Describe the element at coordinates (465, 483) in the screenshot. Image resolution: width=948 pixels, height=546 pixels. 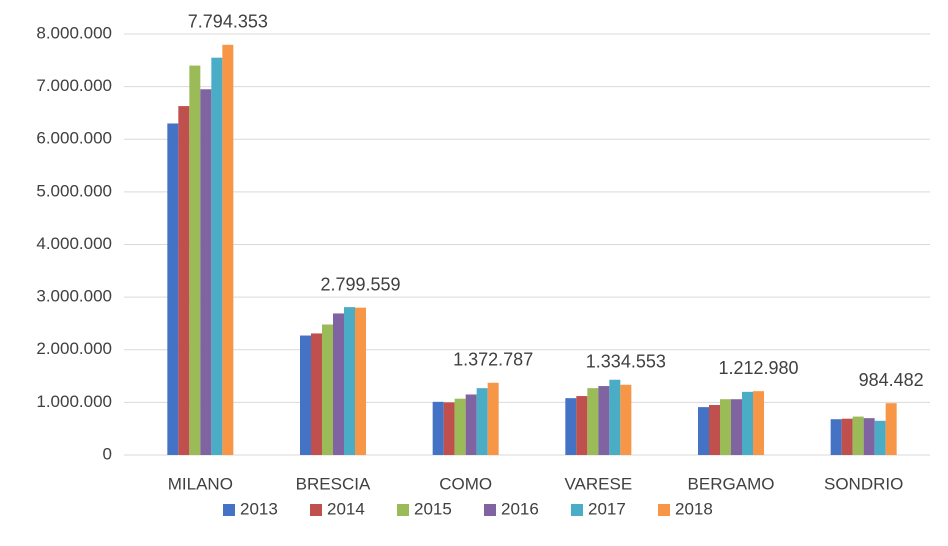
I see `x-tick-label: COMO` at that location.